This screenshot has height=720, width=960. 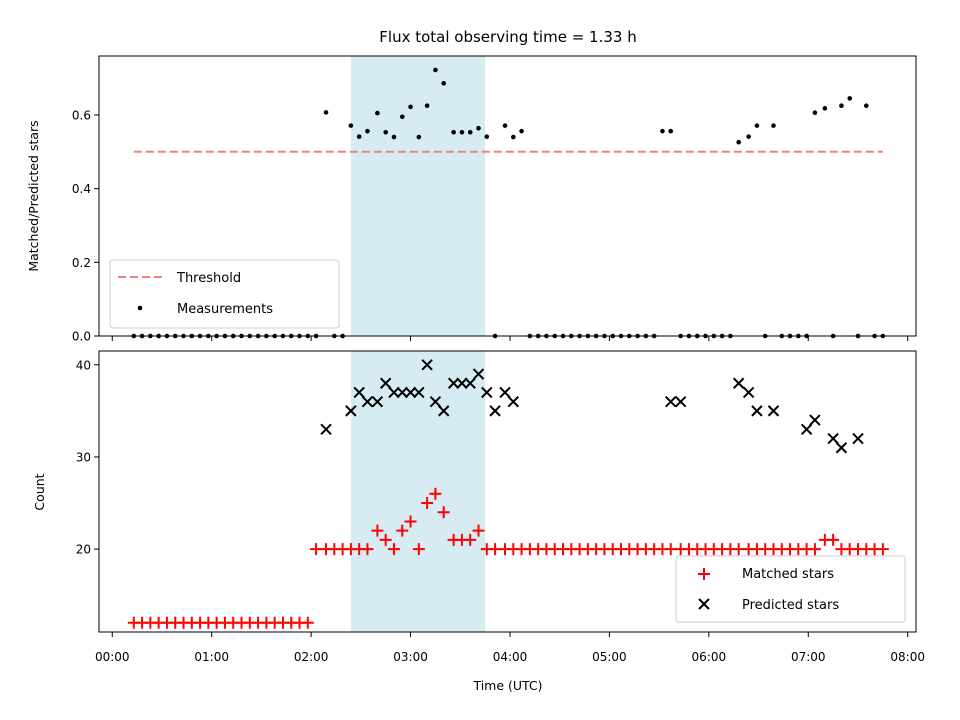 What do you see at coordinates (808, 657) in the screenshot?
I see `x-tick-label: 07:00` at bounding box center [808, 657].